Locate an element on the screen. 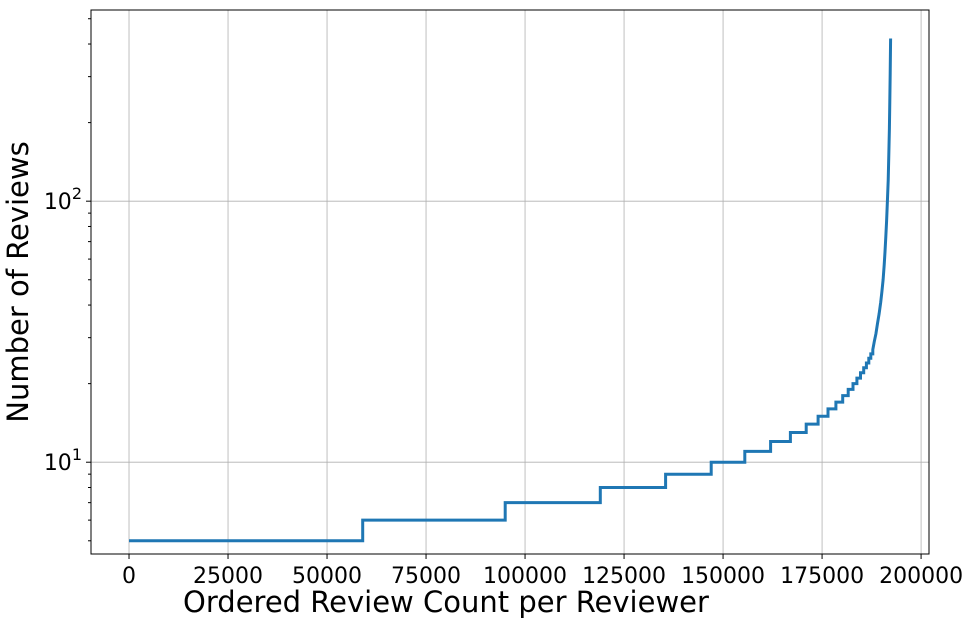 Image resolution: width=974 pixels, height=625 pixels. x-tick-label: 175000 is located at coordinates (822, 576).